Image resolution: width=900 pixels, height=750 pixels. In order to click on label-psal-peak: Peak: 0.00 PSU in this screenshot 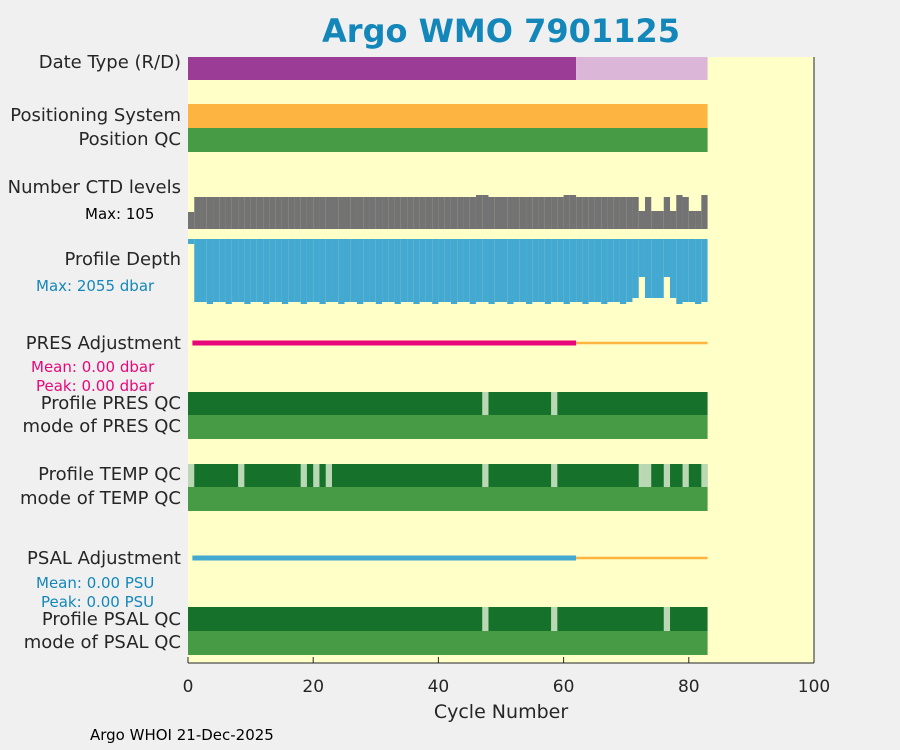, I will do `click(98, 602)`.